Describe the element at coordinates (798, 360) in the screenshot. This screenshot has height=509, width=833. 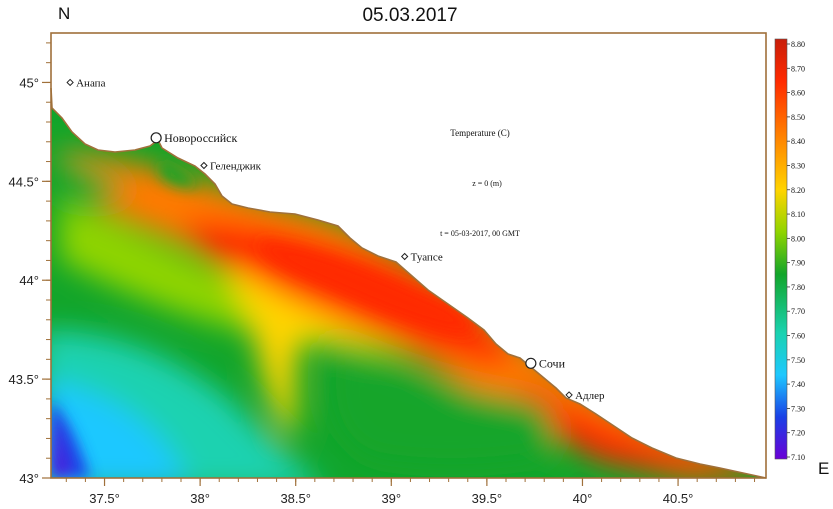
I see `colorbar-label: 7.50` at that location.